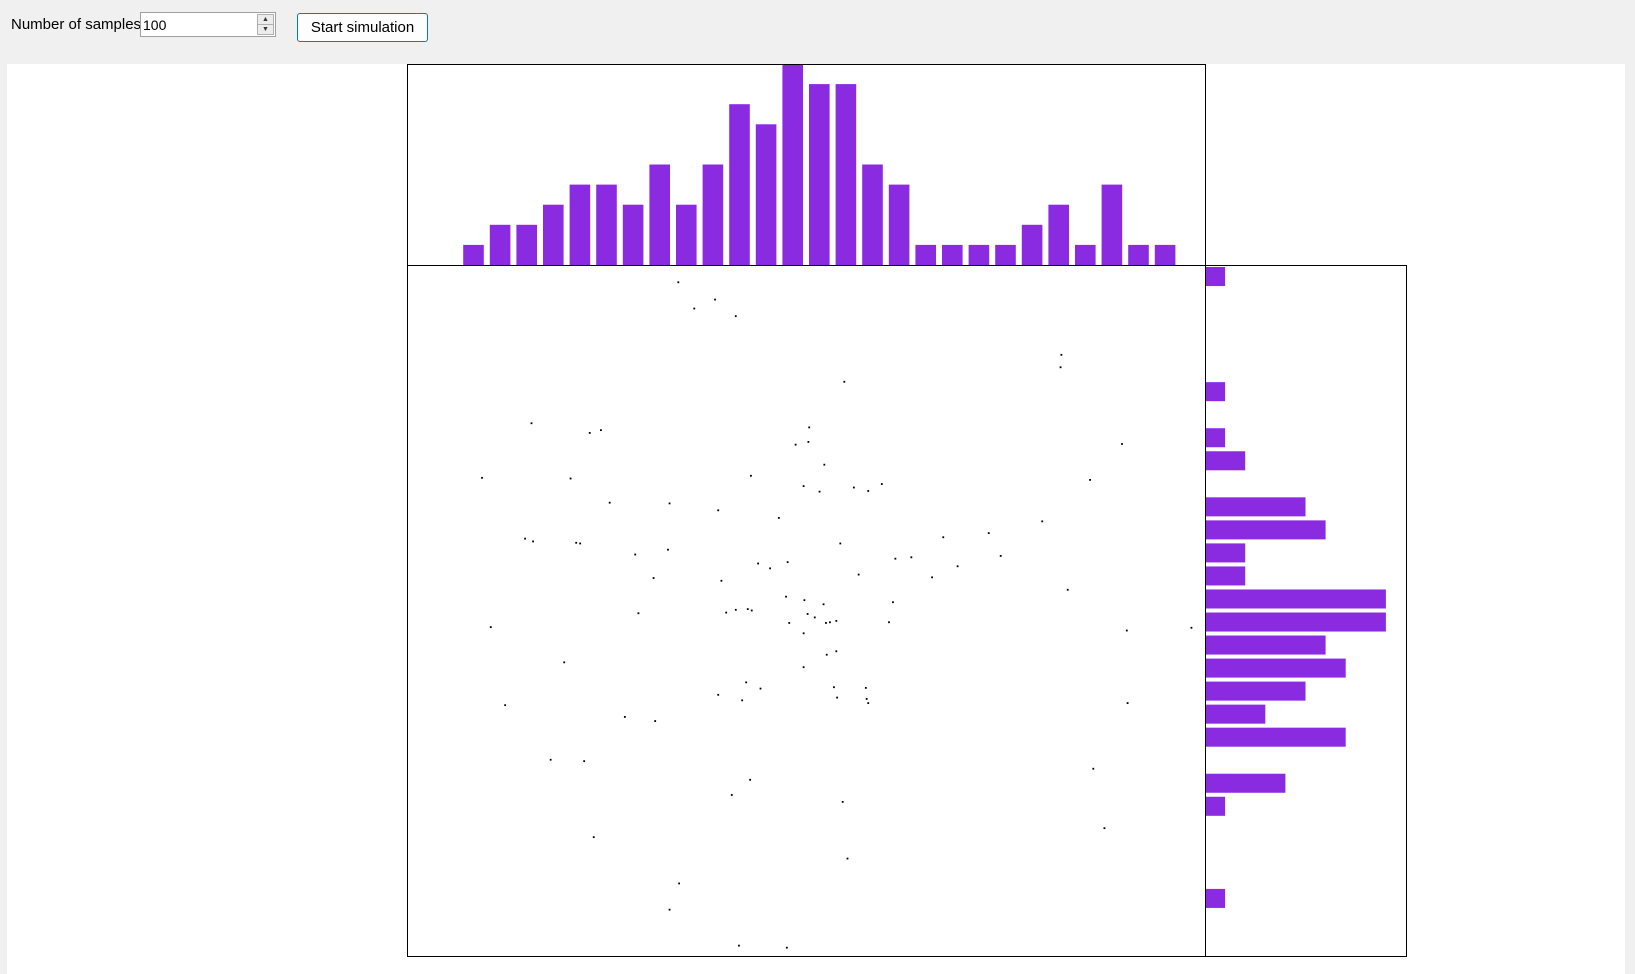  I want to click on toolbar: Number of samples ▲ ▼ Start simulation, so click(817, 32).